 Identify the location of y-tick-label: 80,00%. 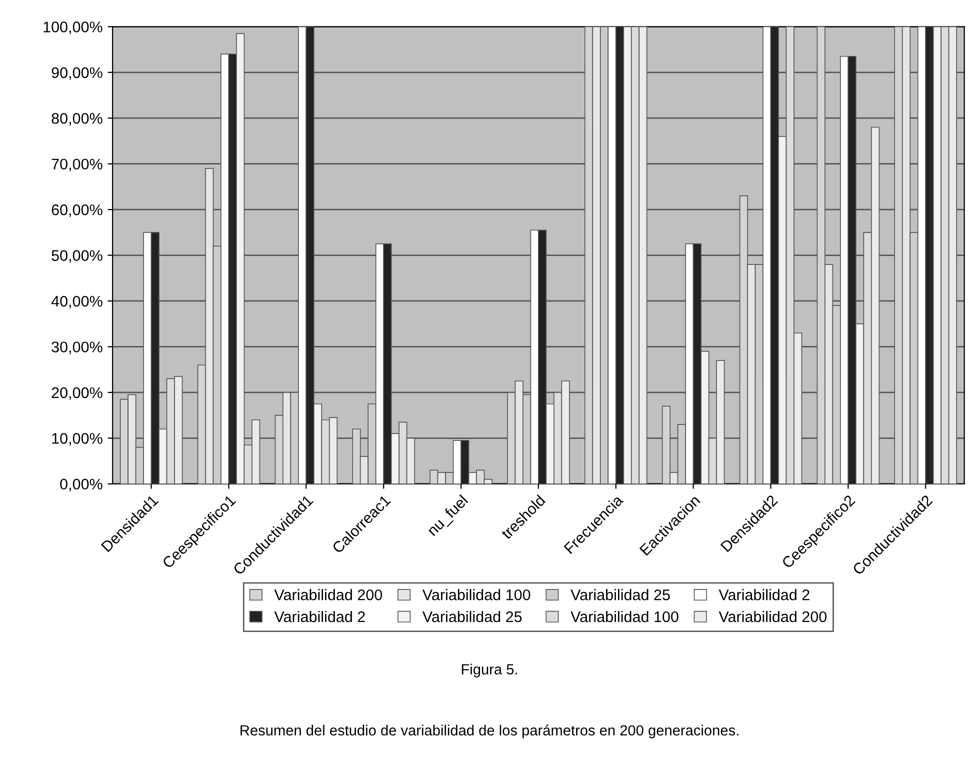
(77, 119).